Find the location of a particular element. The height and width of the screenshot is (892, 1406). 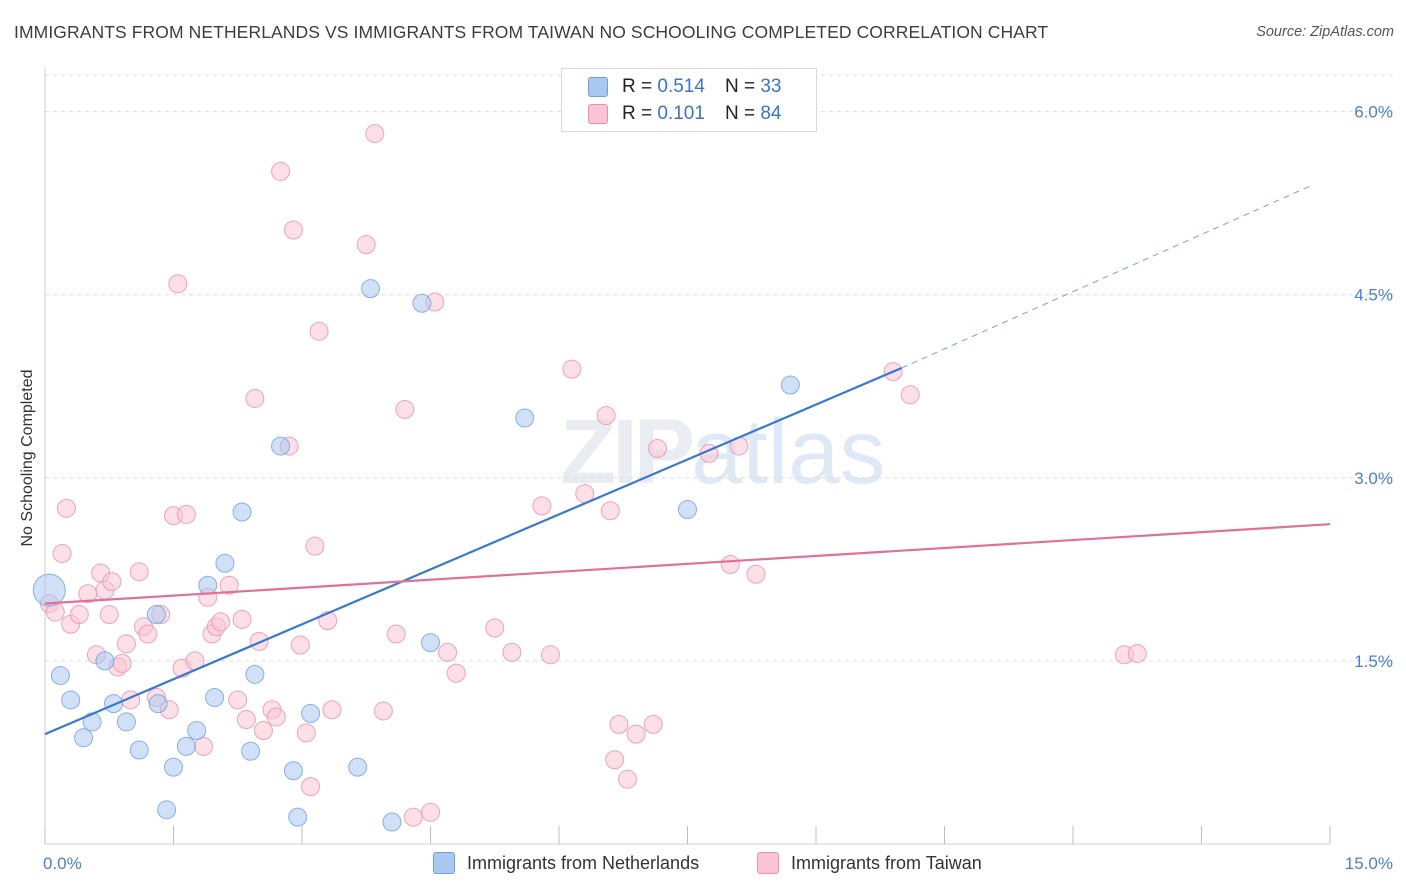

x-tick-label-min: 0.0% is located at coordinates (62, 863).